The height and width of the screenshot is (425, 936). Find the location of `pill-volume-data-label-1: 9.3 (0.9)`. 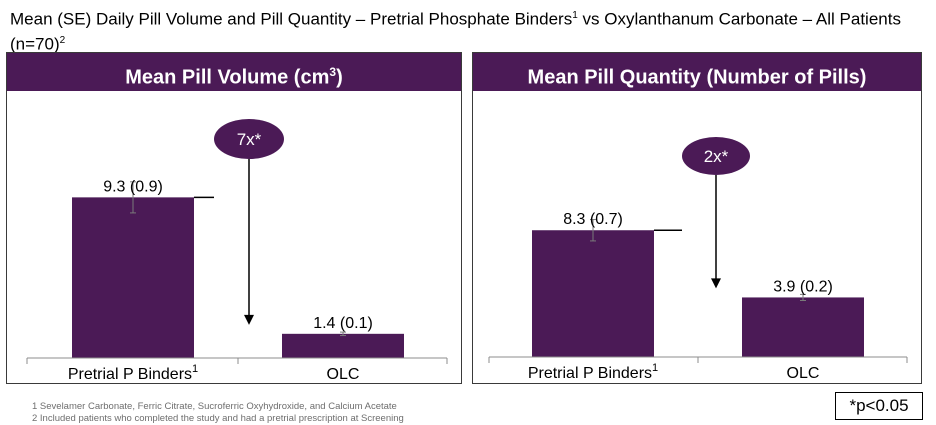

pill-volume-data-label-1: 9.3 (0.9) is located at coordinates (133, 186).